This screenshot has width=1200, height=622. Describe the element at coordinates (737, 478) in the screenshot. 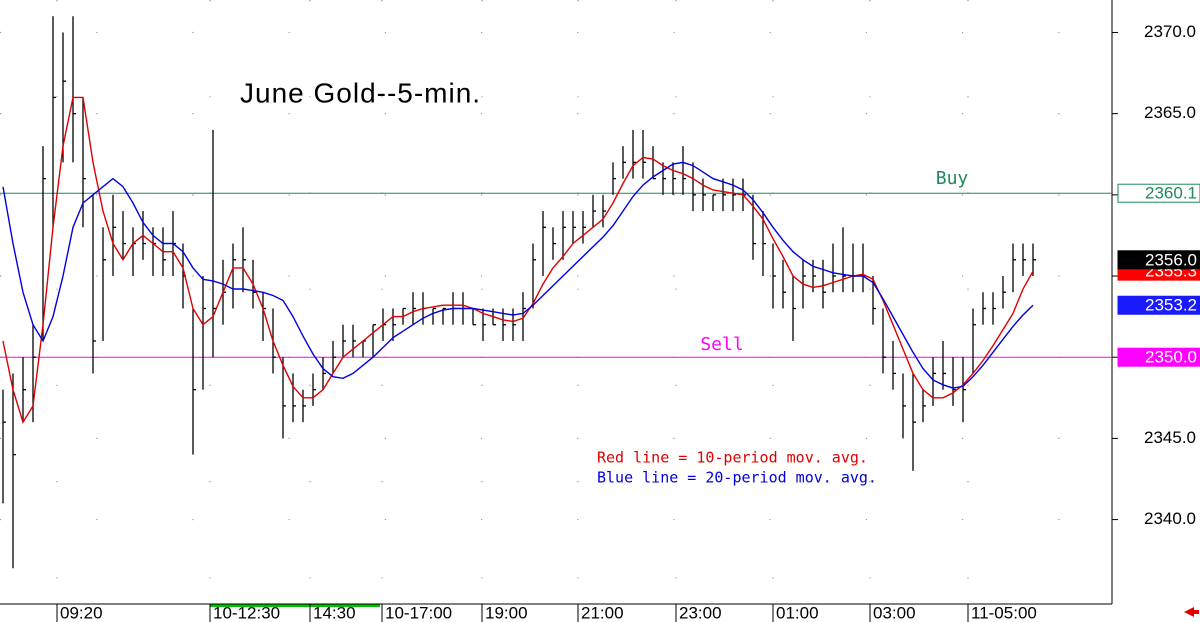

I see `annotation: Blue line = 20-period mov. avg.` at that location.